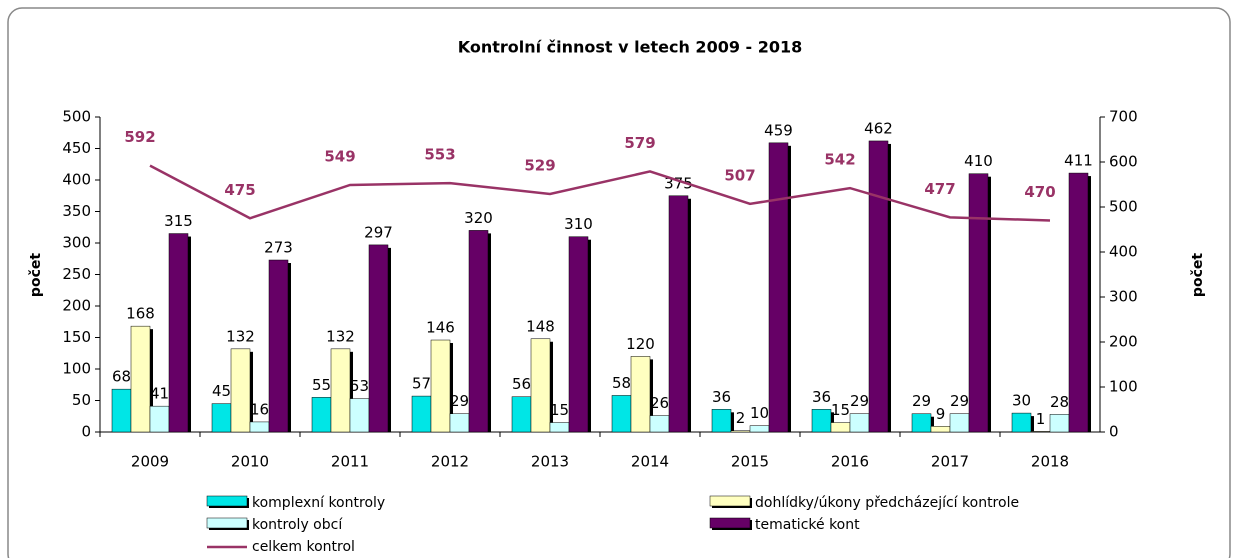  I want to click on y2-tick-label: 200, so click(1123, 342).